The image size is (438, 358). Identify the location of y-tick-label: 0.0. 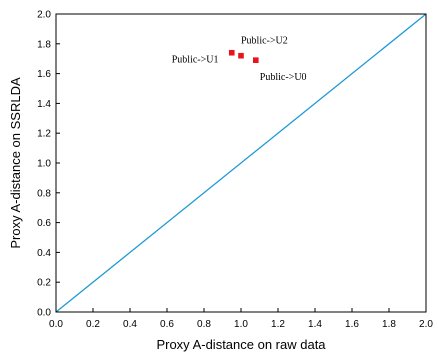
(44, 313).